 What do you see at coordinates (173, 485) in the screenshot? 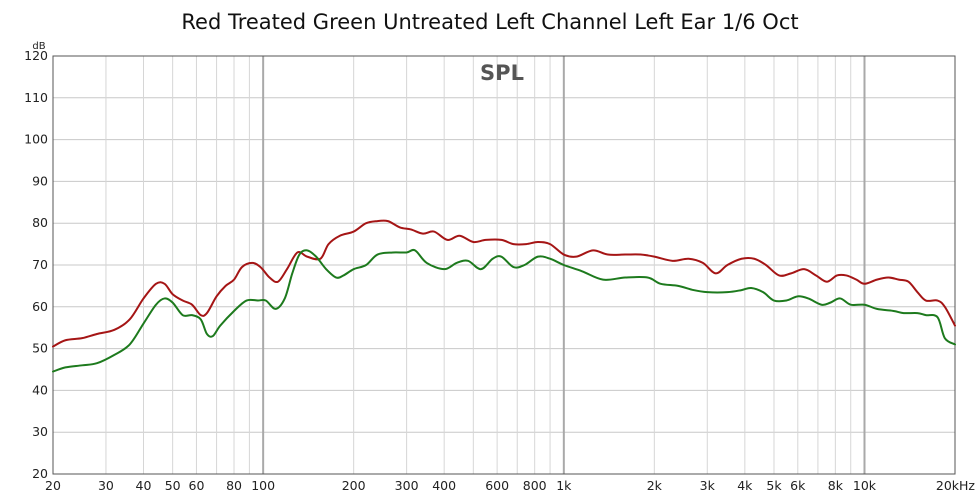
I see `x-tick-label: 50` at bounding box center [173, 485].